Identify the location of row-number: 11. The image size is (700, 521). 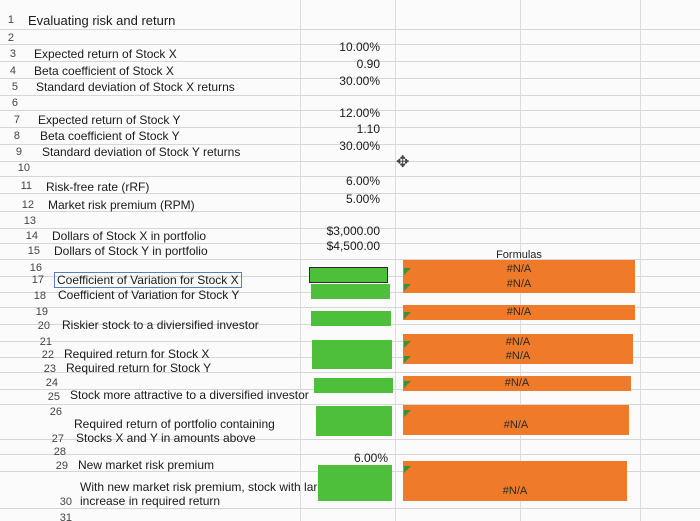
(26, 186).